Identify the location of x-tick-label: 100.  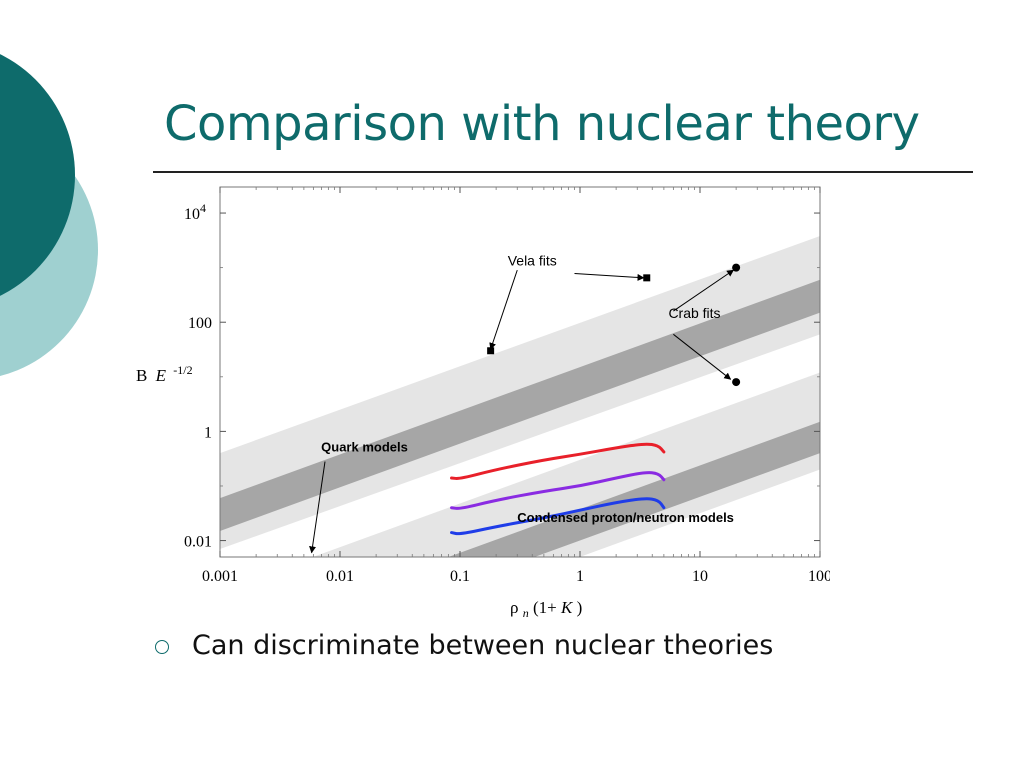
(819, 576).